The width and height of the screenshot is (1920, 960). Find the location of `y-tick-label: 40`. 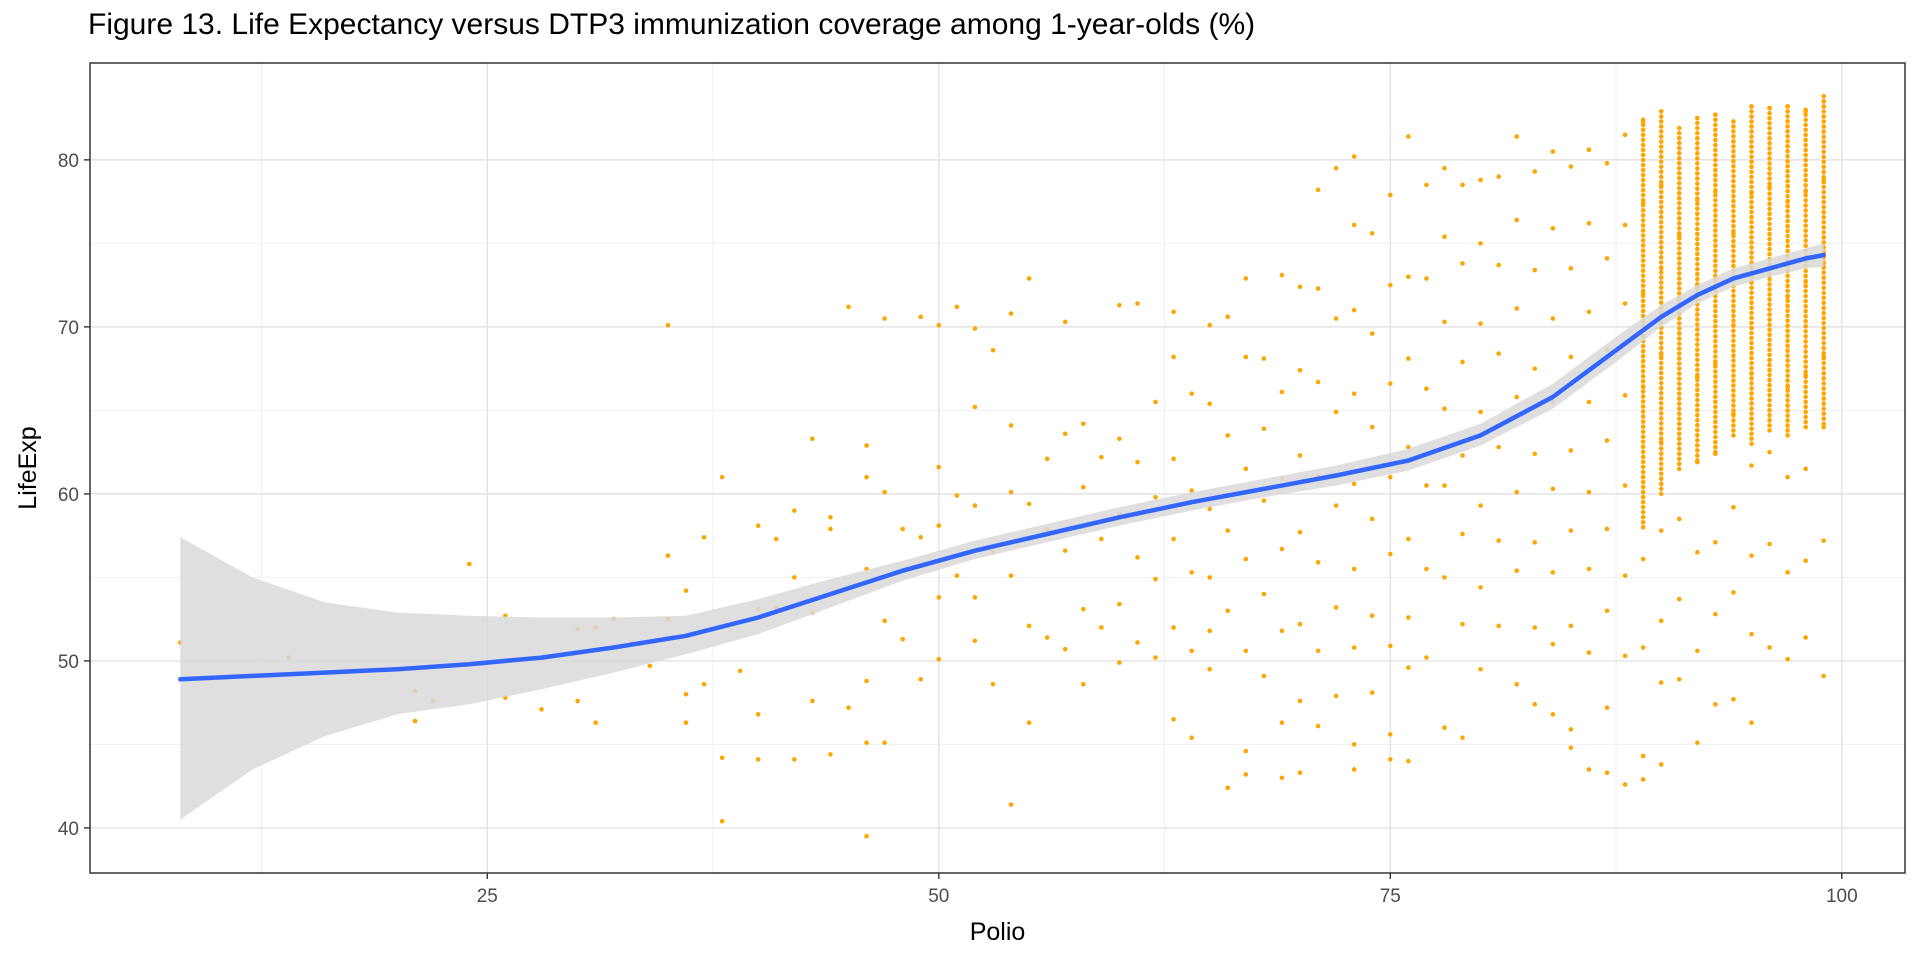

y-tick-label: 40 is located at coordinates (68, 829).